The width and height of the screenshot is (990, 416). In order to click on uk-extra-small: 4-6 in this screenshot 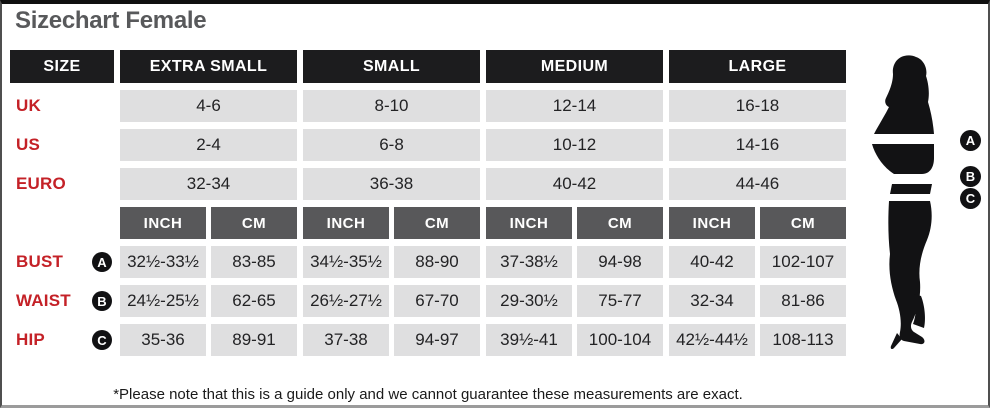, I will do `click(208, 106)`.